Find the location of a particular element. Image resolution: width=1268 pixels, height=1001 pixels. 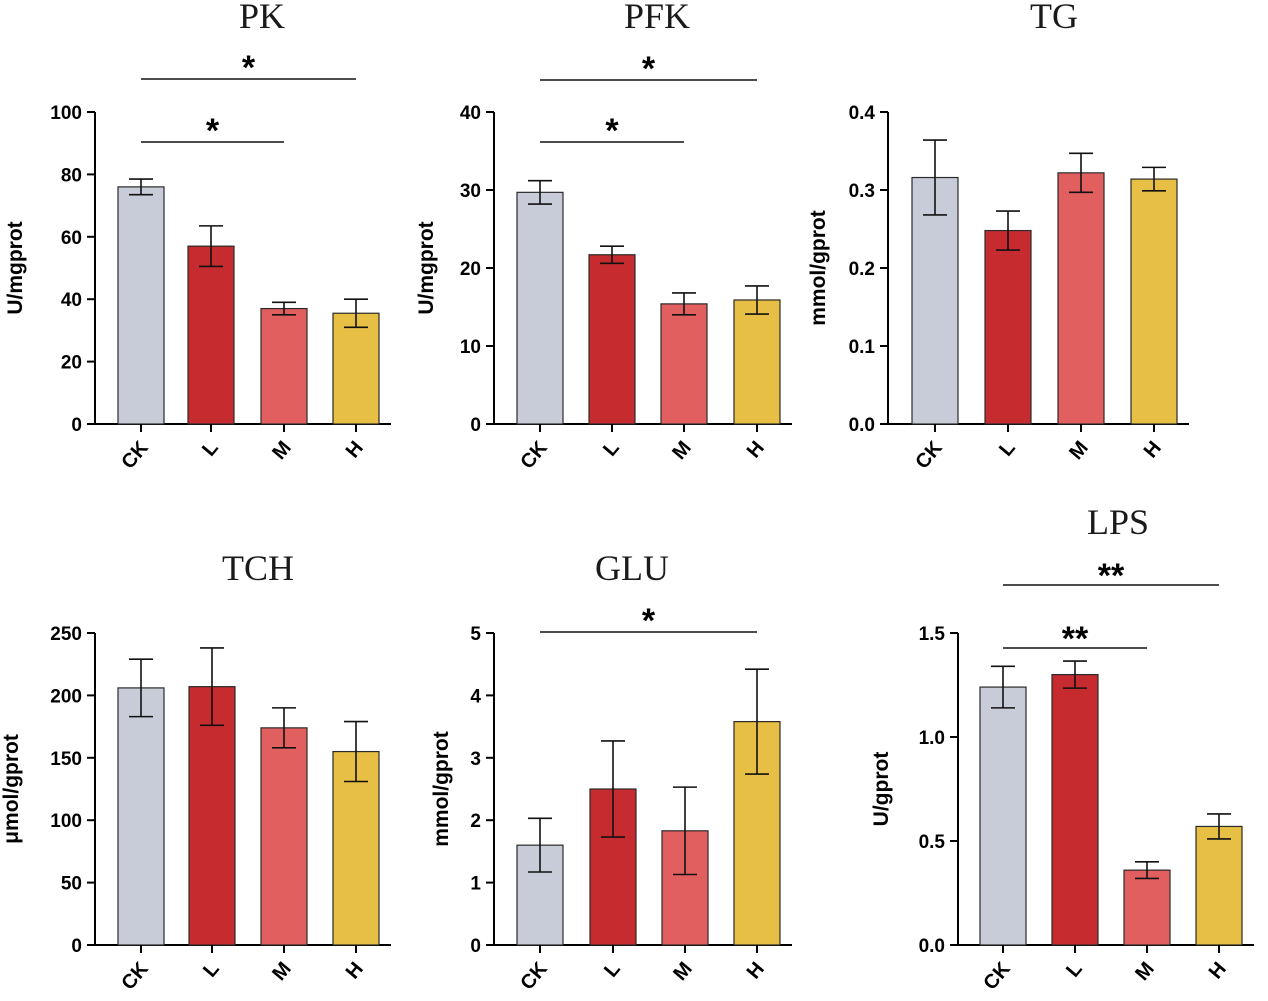

y-tick-label: 200 is located at coordinates (66, 696).